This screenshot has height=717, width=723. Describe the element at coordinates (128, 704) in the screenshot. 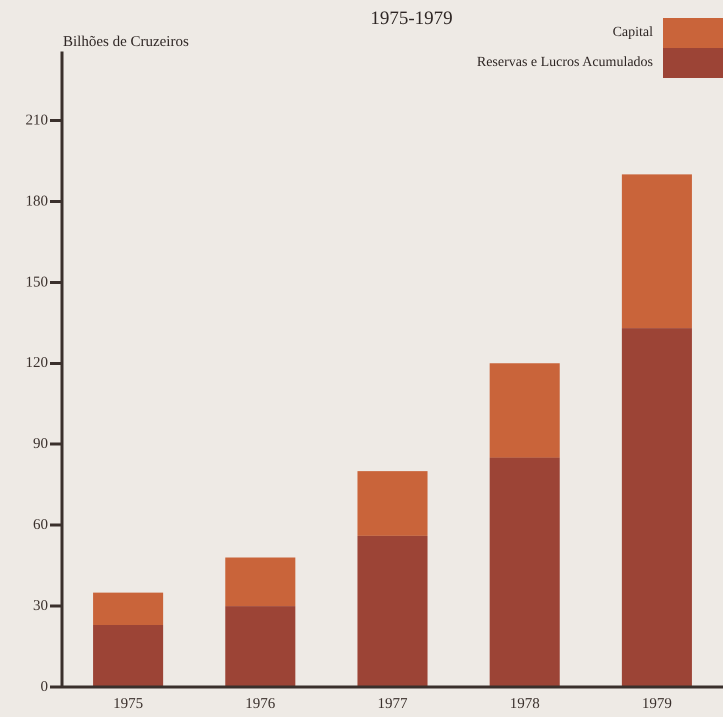

I see `x-tick-label: 1975` at that location.